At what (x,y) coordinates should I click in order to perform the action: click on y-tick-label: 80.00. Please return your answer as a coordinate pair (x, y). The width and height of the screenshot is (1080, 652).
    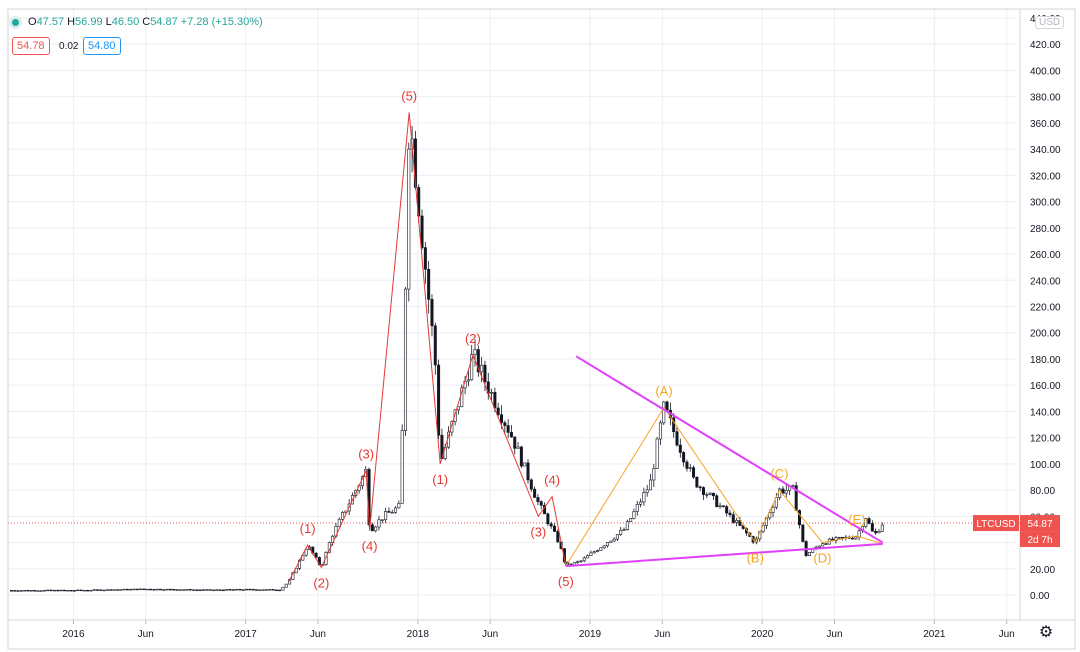
    Looking at the image, I should click on (1042, 491).